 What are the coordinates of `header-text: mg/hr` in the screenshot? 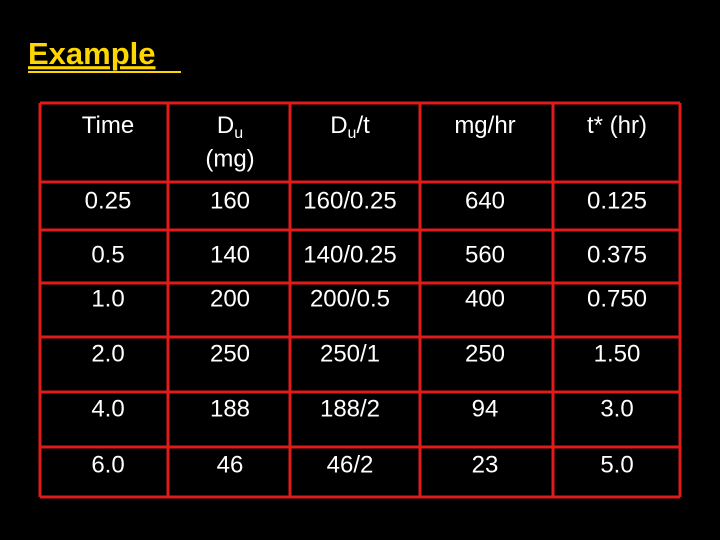 It's located at (484, 125).